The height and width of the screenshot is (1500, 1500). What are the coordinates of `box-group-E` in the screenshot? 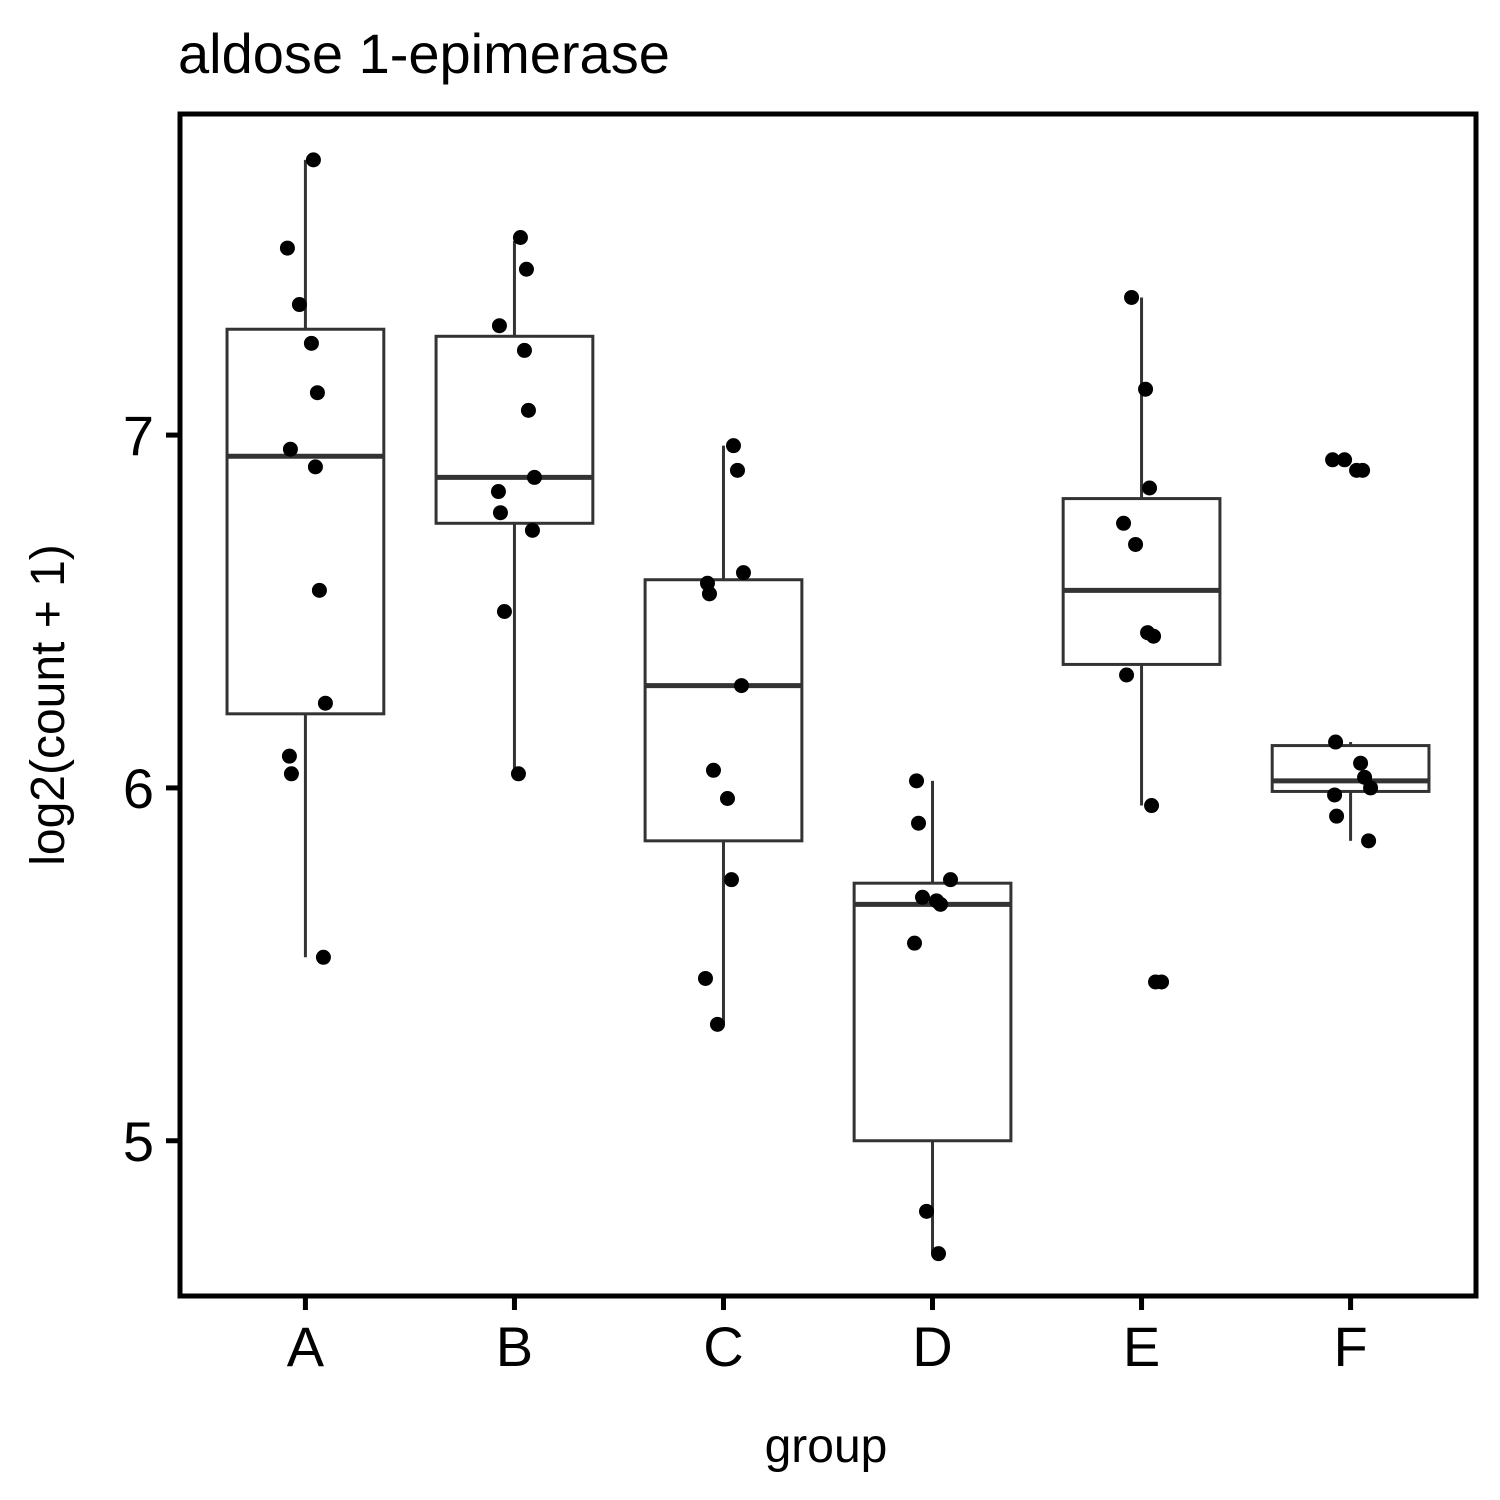 It's located at (1141, 551).